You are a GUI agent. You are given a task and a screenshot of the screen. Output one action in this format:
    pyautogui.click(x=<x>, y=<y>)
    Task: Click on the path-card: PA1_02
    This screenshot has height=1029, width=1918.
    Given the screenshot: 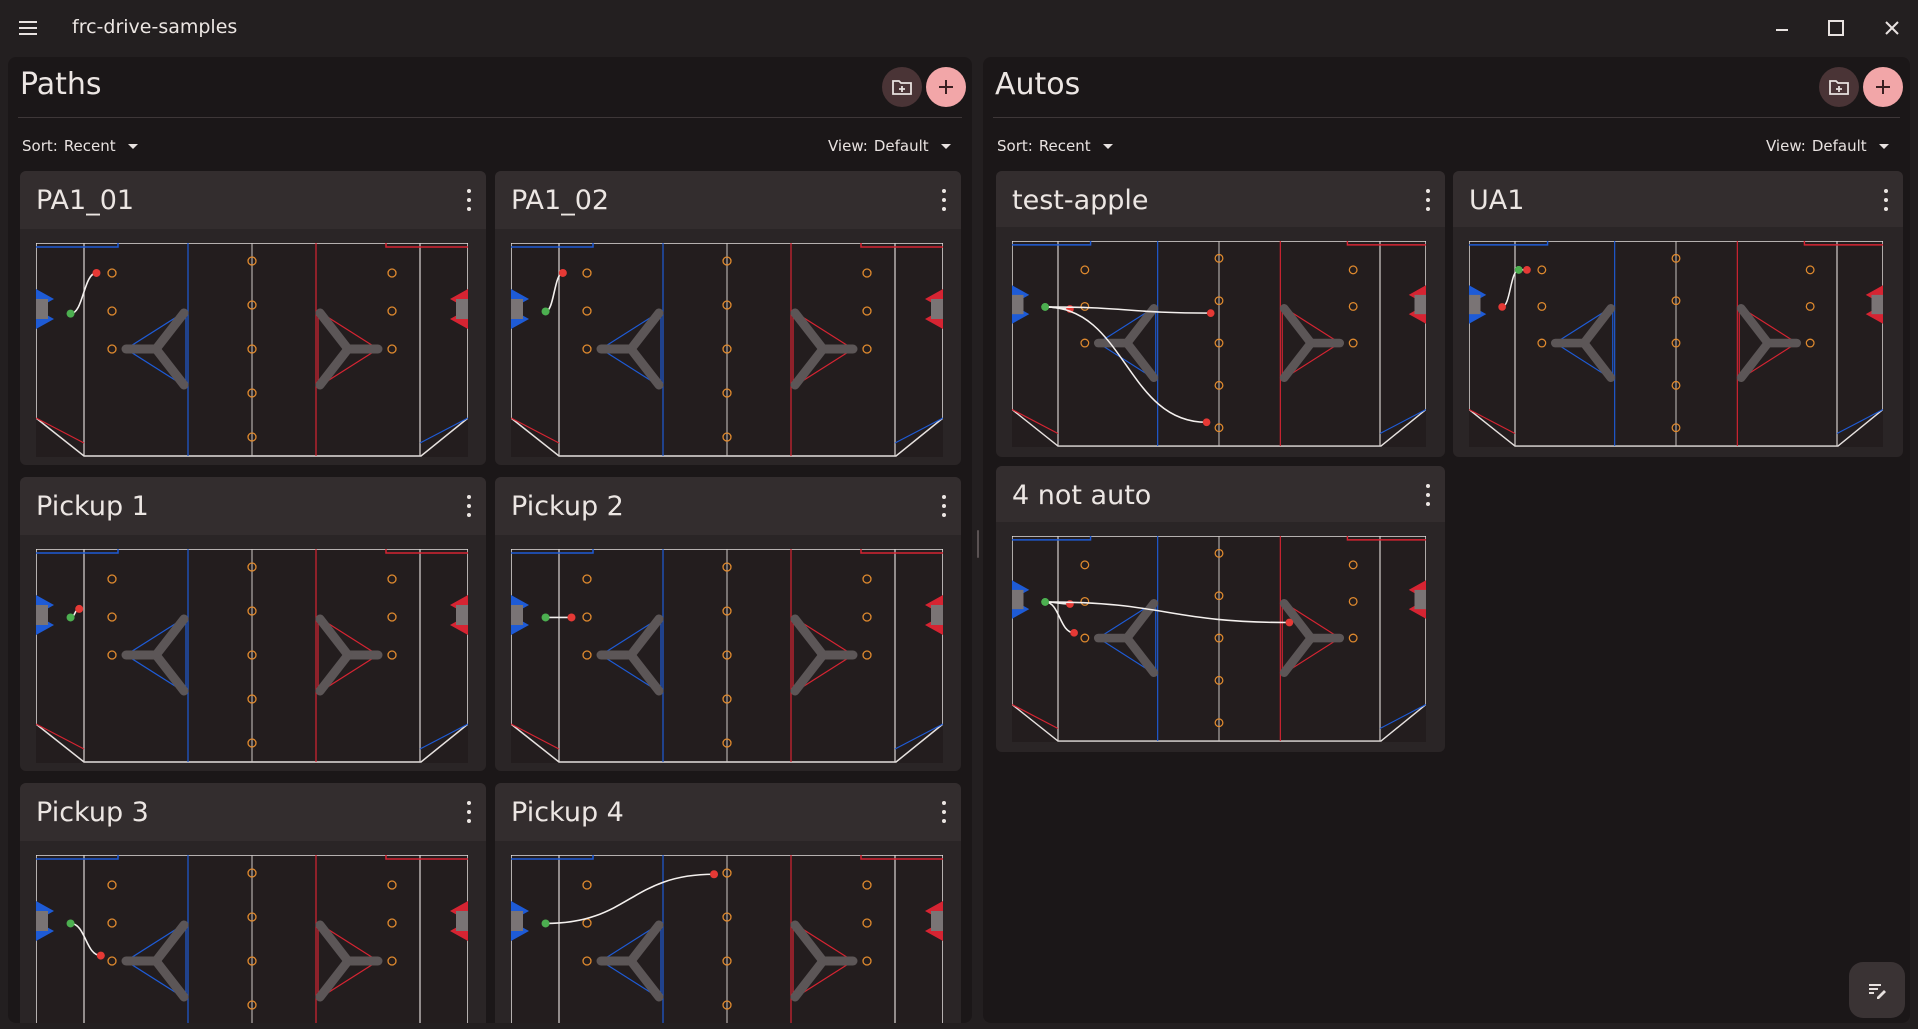 What is the action you would take?
    pyautogui.click(x=728, y=318)
    